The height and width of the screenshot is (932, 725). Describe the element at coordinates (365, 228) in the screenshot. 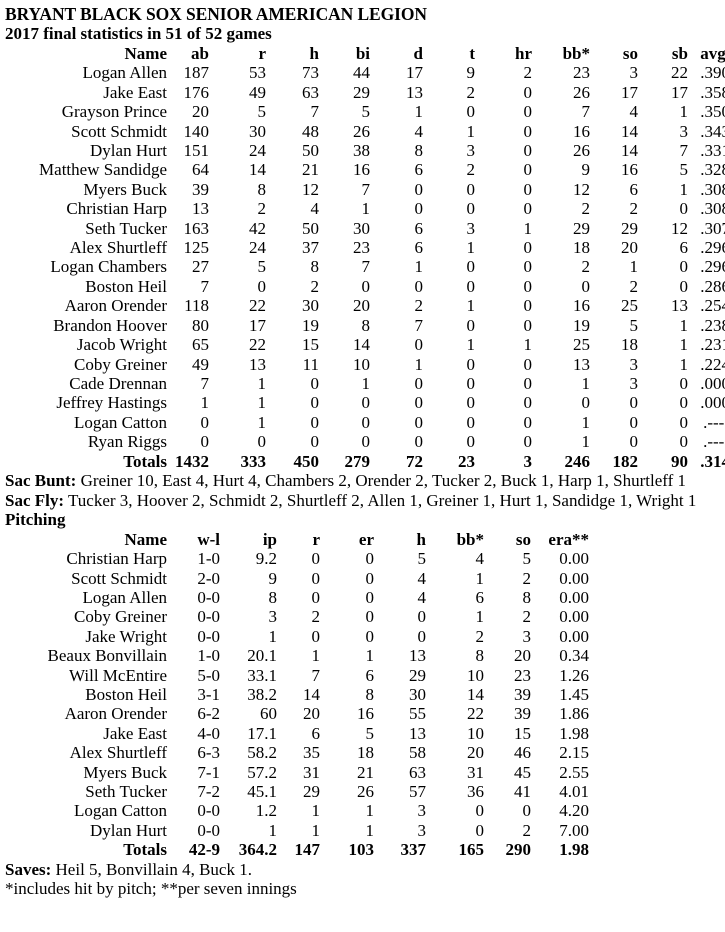

I see `table-row: Seth Tucker 163 42 50 30 6 3 1 29 29 12 .307` at that location.